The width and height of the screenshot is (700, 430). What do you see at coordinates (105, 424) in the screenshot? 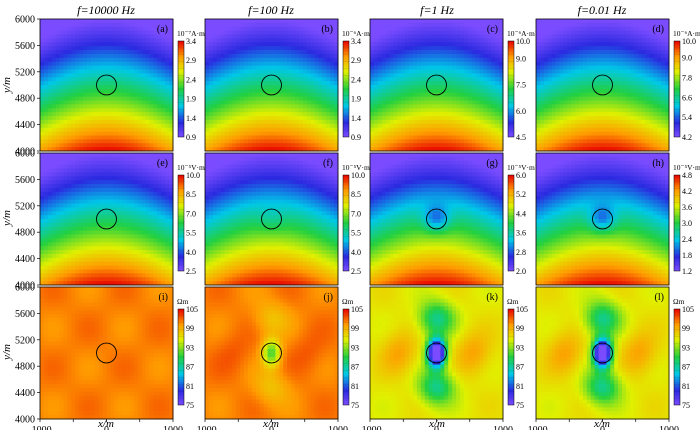
I see `x-axis-label-1: x/m` at bounding box center [105, 424].